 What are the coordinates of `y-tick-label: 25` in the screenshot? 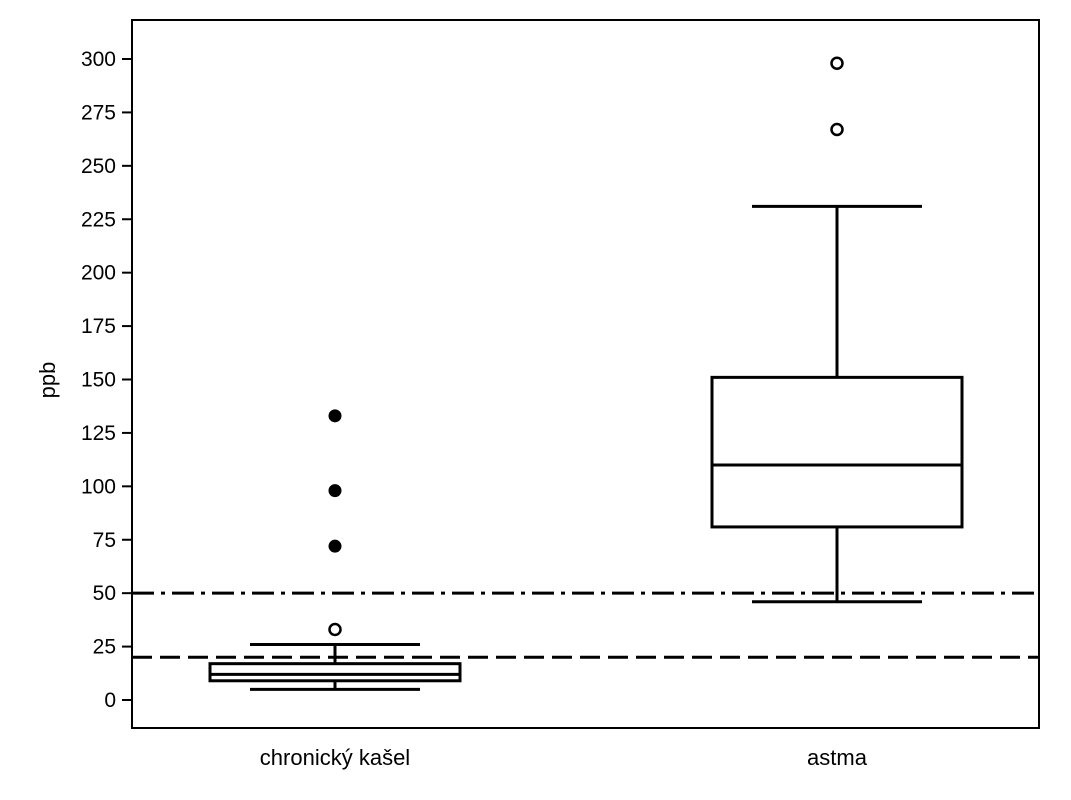 It's located at (104, 647).